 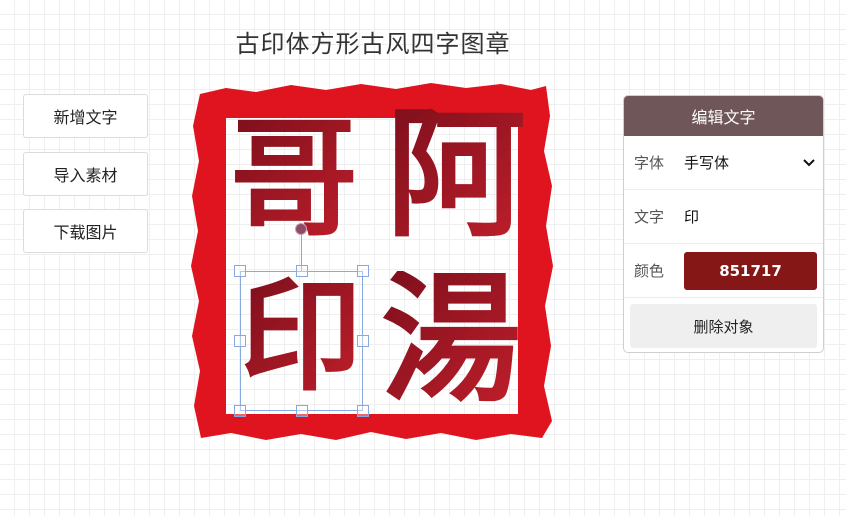 I want to click on chevron-down-icon, so click(x=809, y=162).